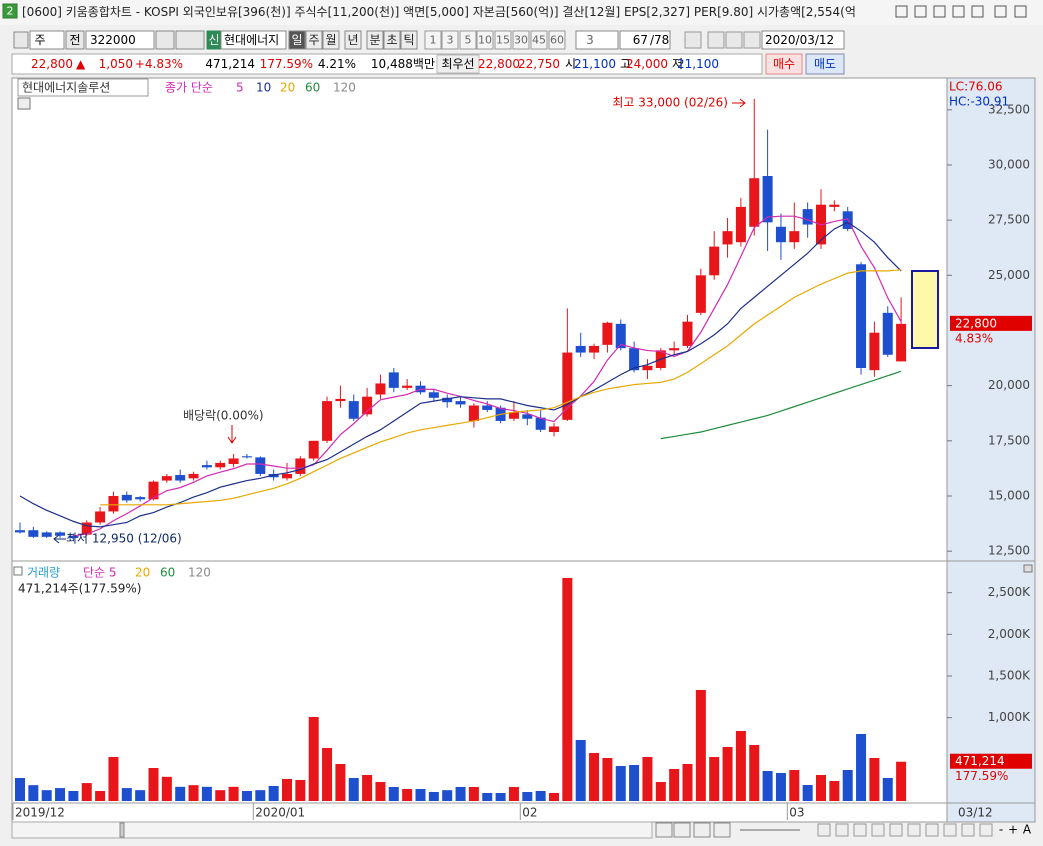 This screenshot has height=846, width=1043. I want to click on interval-text: 45, so click(539, 40).